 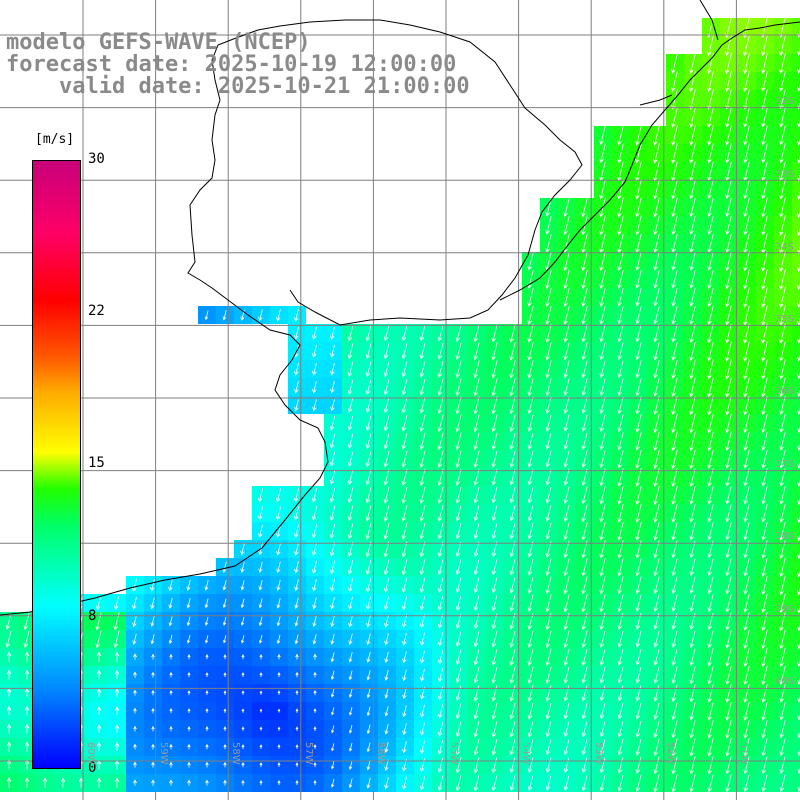 What do you see at coordinates (238, 86) in the screenshot?
I see `valid-date: valid date: 2025-10-21 21:00:00` at bounding box center [238, 86].